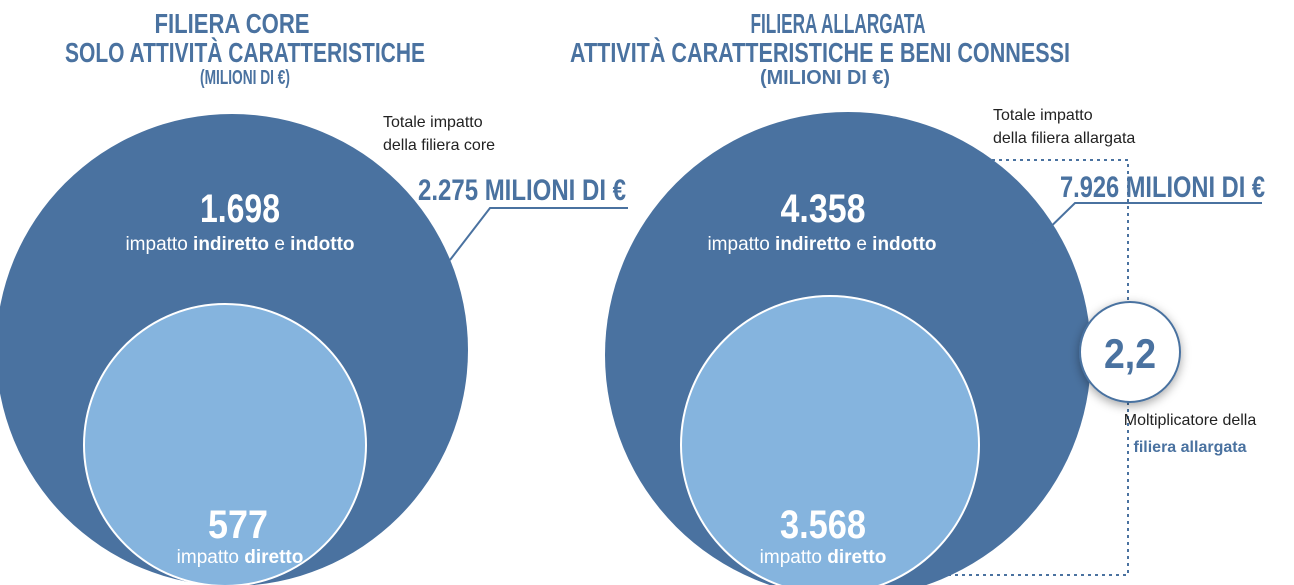 The width and height of the screenshot is (1294, 585). I want to click on multiplier-label: filiera allargata, so click(1190, 447).